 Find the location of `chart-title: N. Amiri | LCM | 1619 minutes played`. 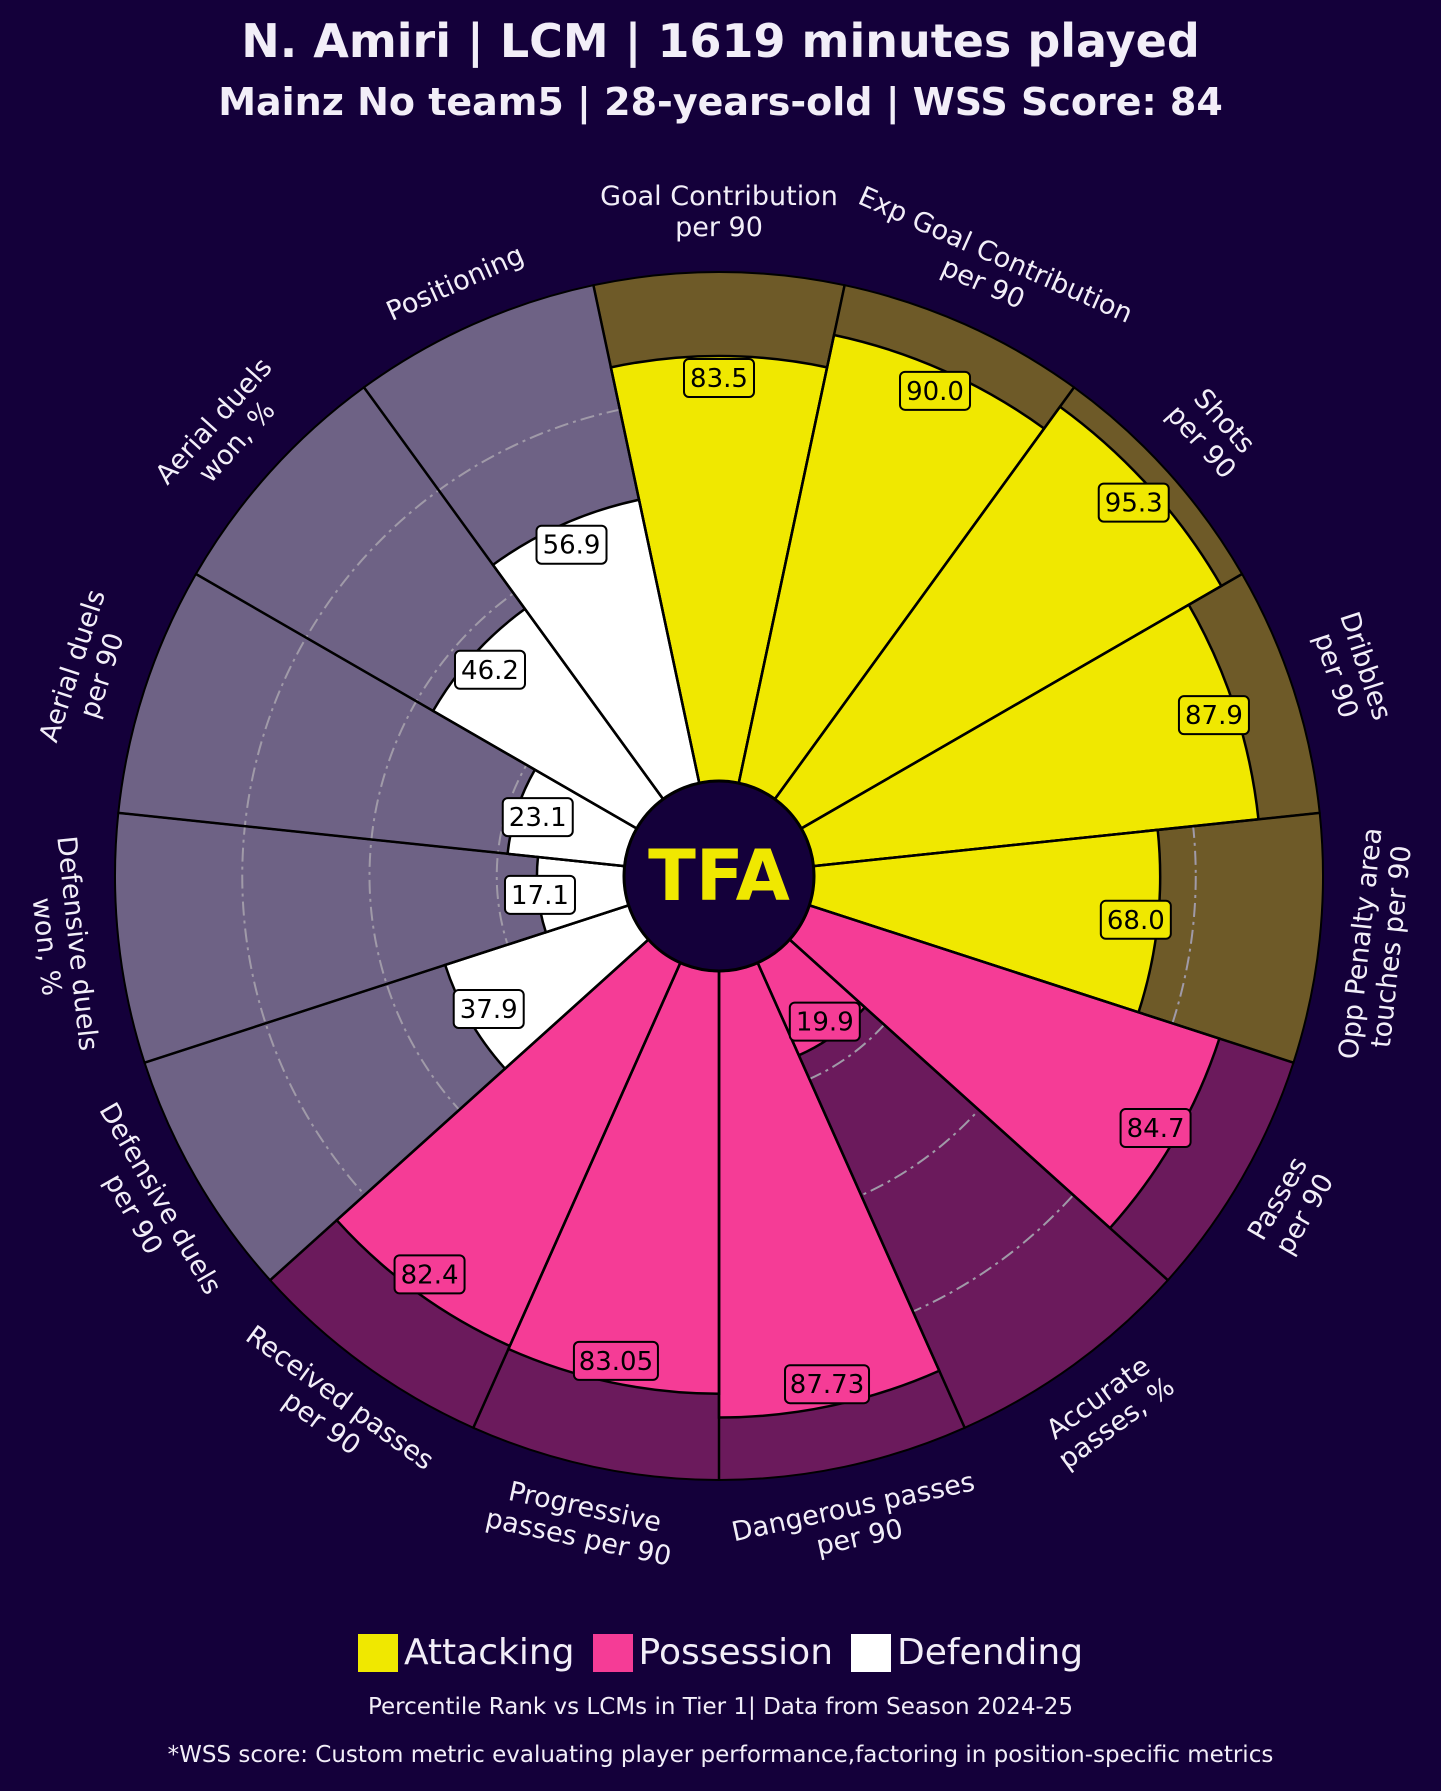

chart-title: N. Amiri | LCM | 1619 minutes played is located at coordinates (720, 41).